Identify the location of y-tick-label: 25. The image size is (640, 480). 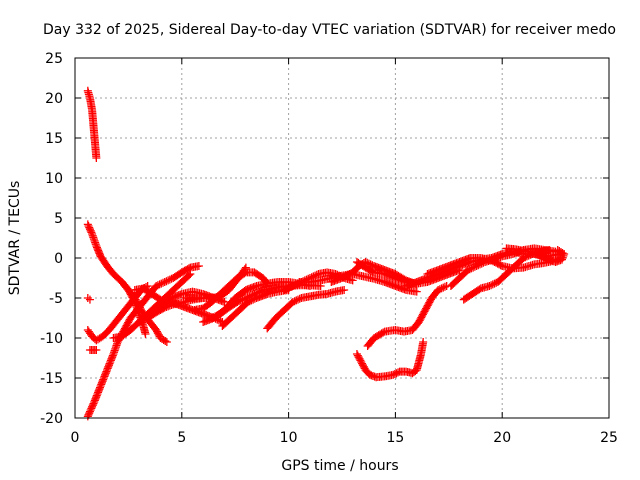
(54, 59).